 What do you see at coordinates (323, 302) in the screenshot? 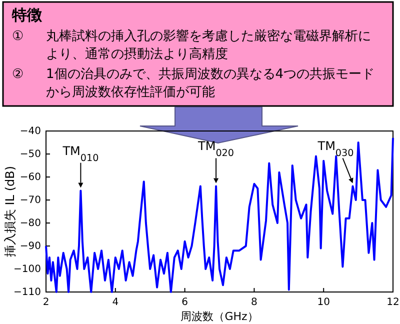
I see `x-tick-label: 10` at bounding box center [323, 302].